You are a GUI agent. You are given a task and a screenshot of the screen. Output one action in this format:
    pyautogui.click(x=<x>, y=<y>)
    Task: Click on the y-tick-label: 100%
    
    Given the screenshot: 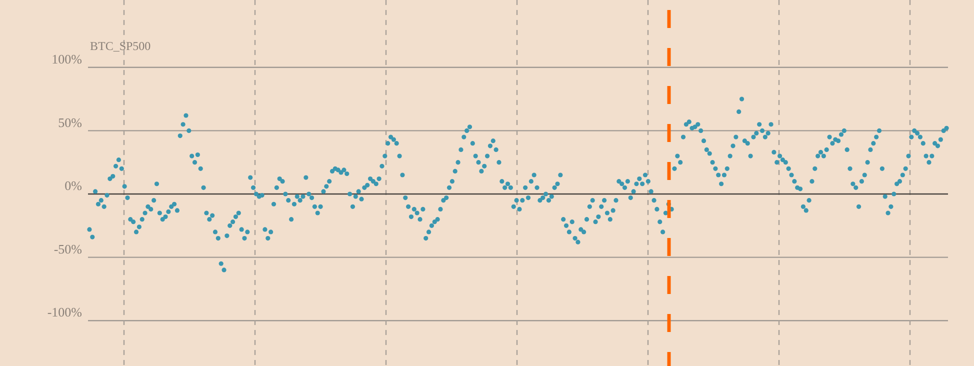 What is the action you would take?
    pyautogui.click(x=67, y=59)
    